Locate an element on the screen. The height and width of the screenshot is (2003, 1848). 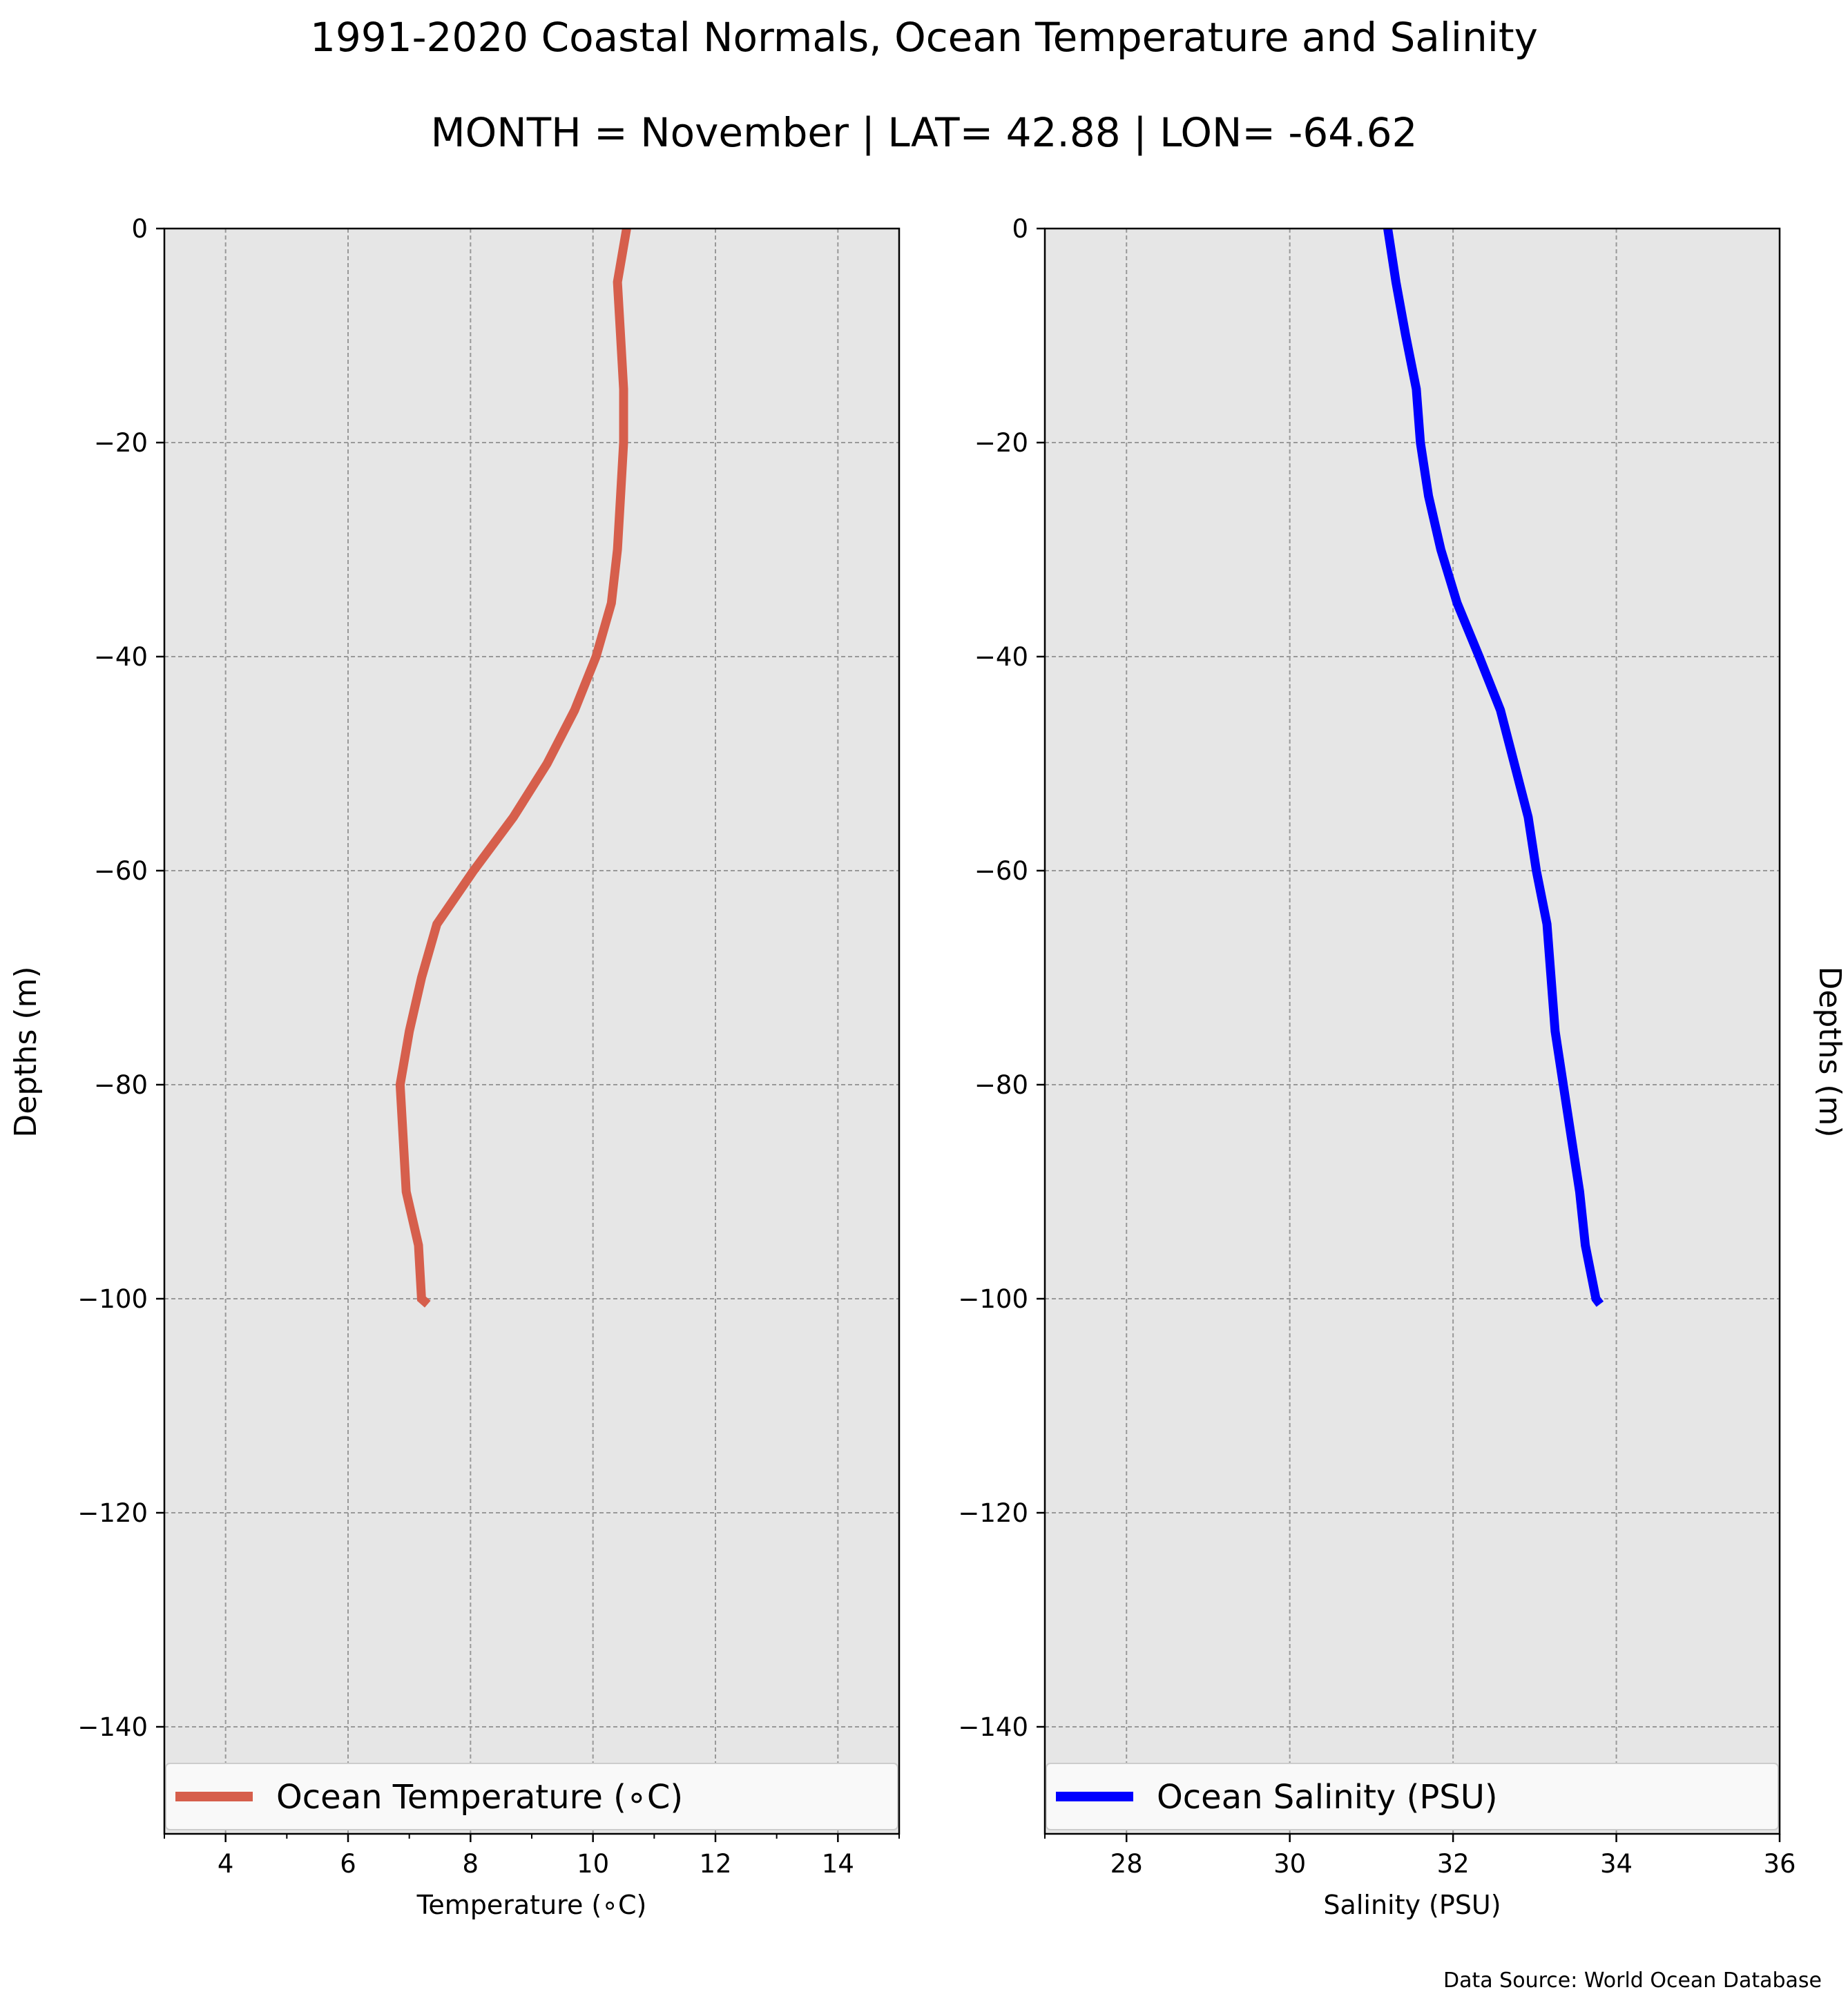
salinity-ytick-label: −100 is located at coordinates (993, 1299).